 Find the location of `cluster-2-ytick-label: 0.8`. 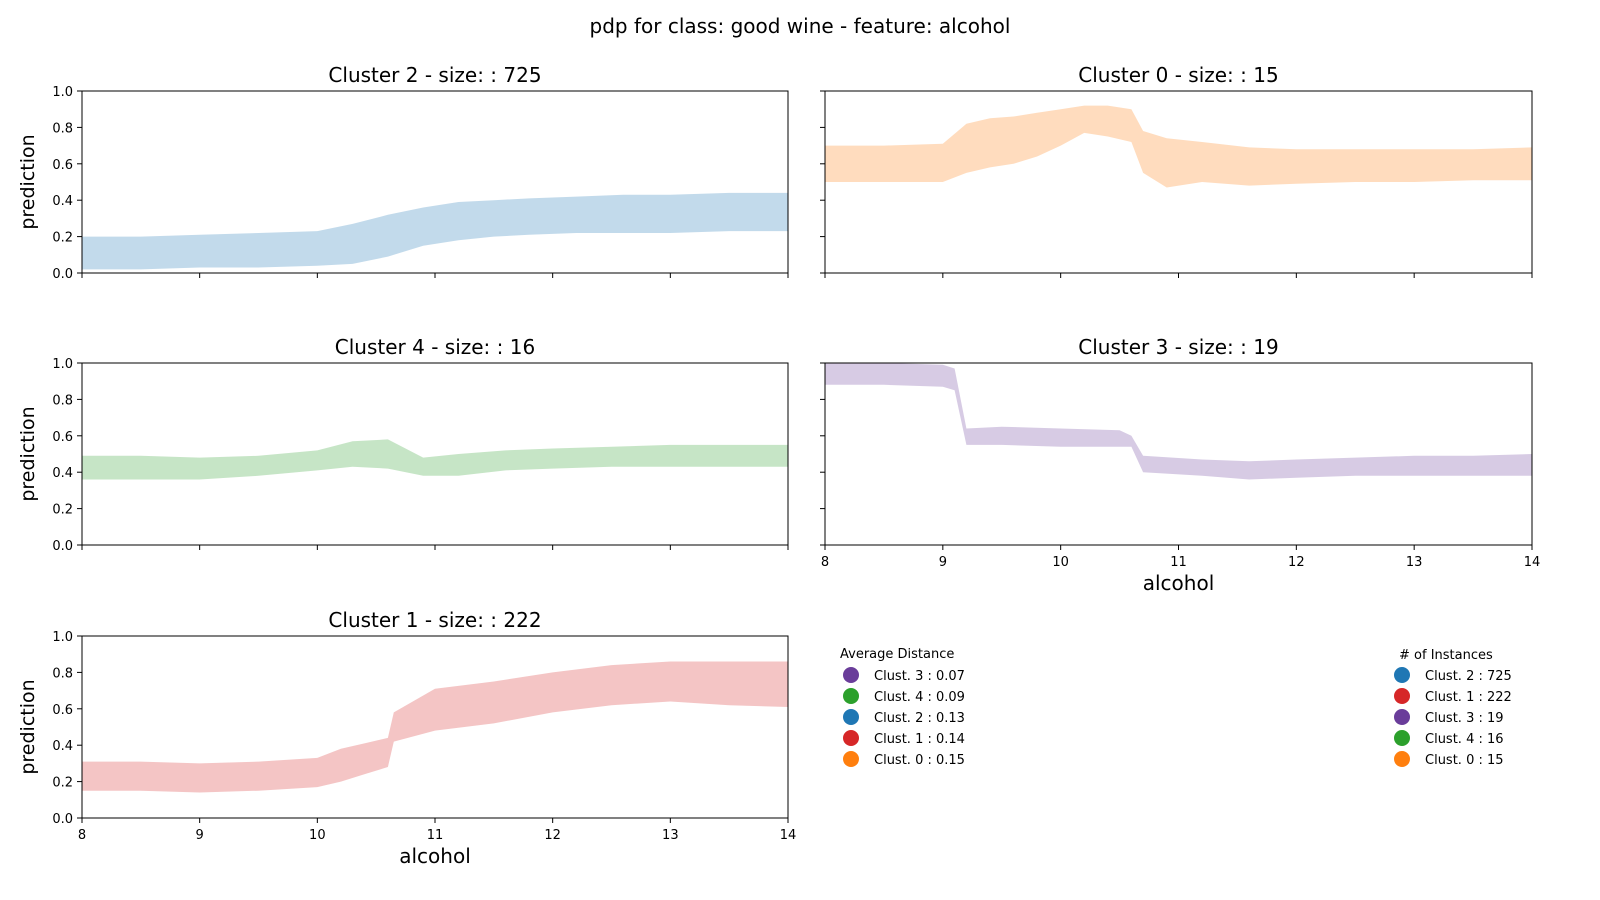

cluster-2-ytick-label: 0.8 is located at coordinates (62, 128).